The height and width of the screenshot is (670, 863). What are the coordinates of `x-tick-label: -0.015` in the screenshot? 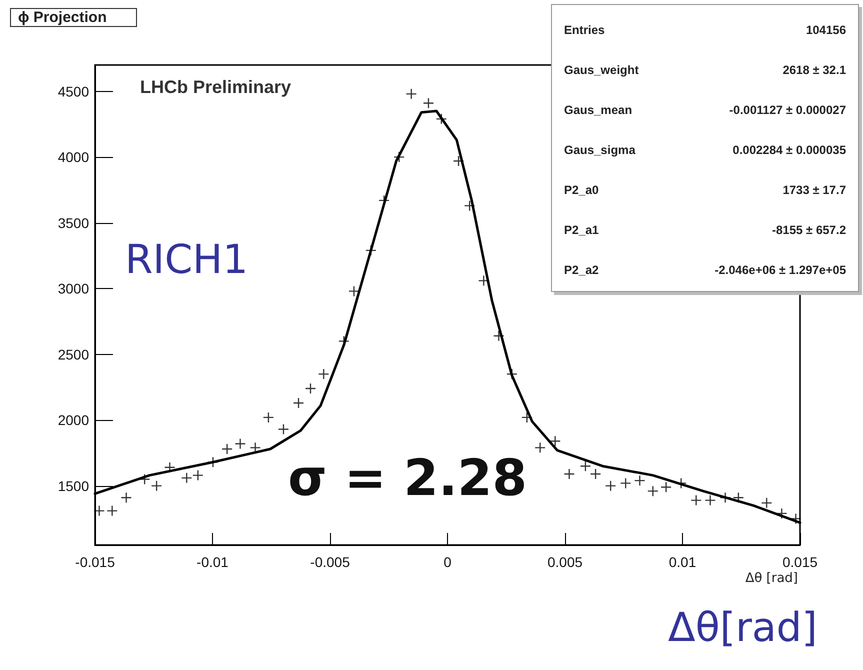 It's located at (95, 562).